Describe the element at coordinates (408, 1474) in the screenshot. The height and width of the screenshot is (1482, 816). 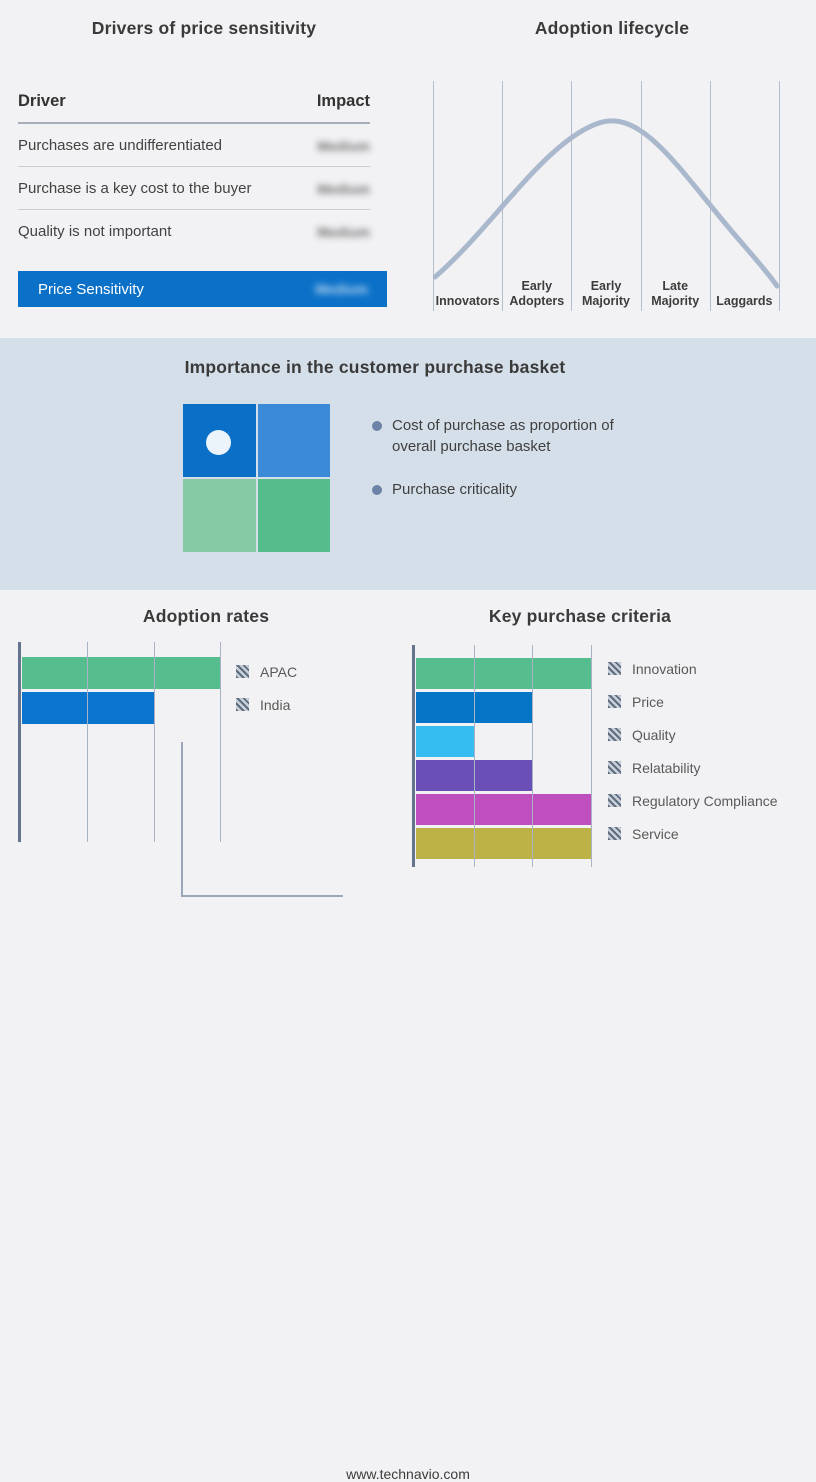
I see `website-url: www.technavio.com` at that location.